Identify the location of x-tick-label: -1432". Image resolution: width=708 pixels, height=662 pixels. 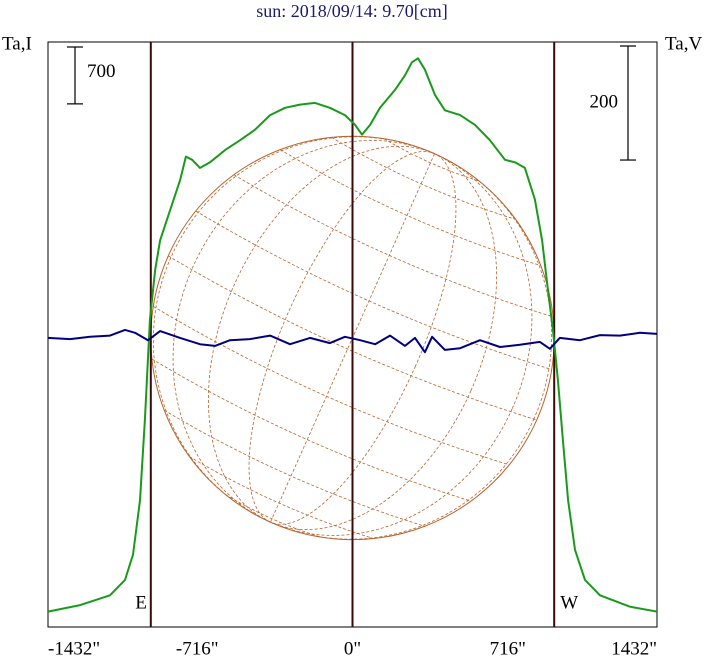
(74, 648).